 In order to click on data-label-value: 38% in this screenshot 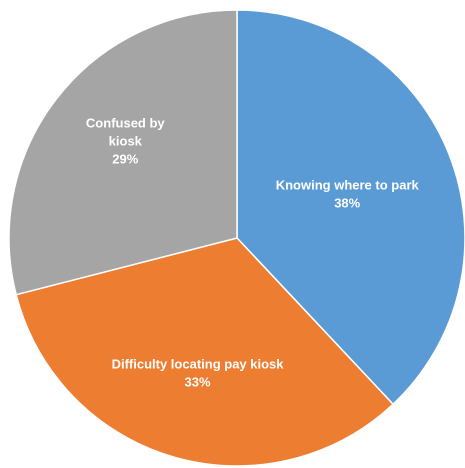, I will do `click(347, 202)`.